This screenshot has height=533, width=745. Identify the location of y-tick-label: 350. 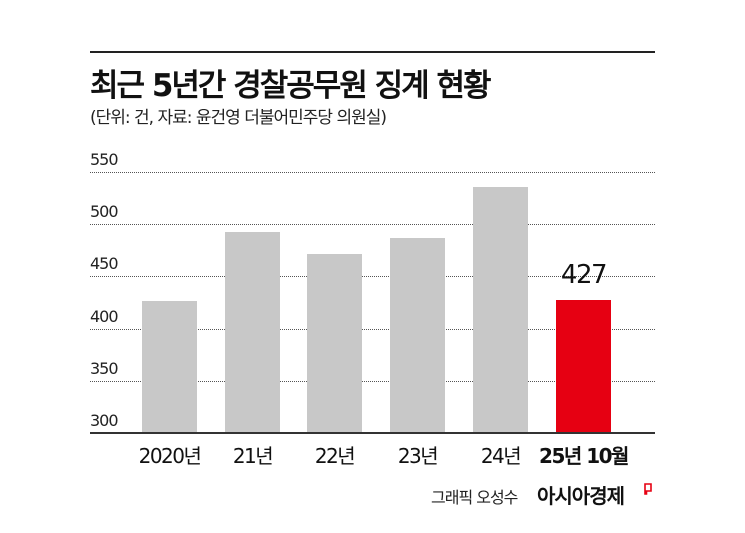
(104, 368).